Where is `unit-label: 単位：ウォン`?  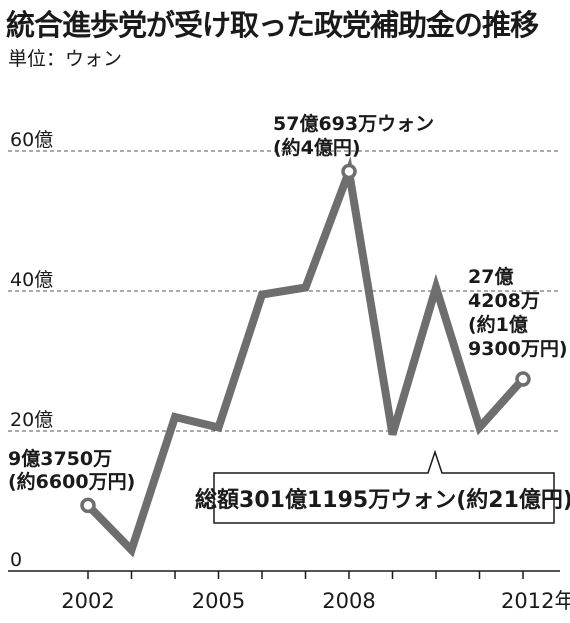
unit-label: 単位：ウォン is located at coordinates (65, 59).